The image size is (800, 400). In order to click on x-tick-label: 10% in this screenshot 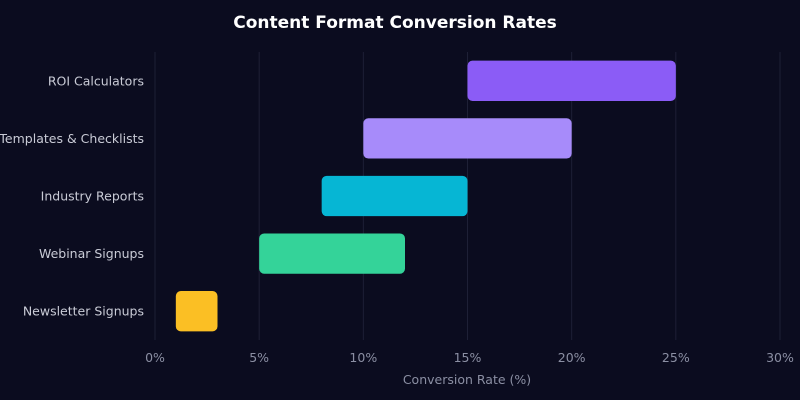, I will do `click(363, 357)`.